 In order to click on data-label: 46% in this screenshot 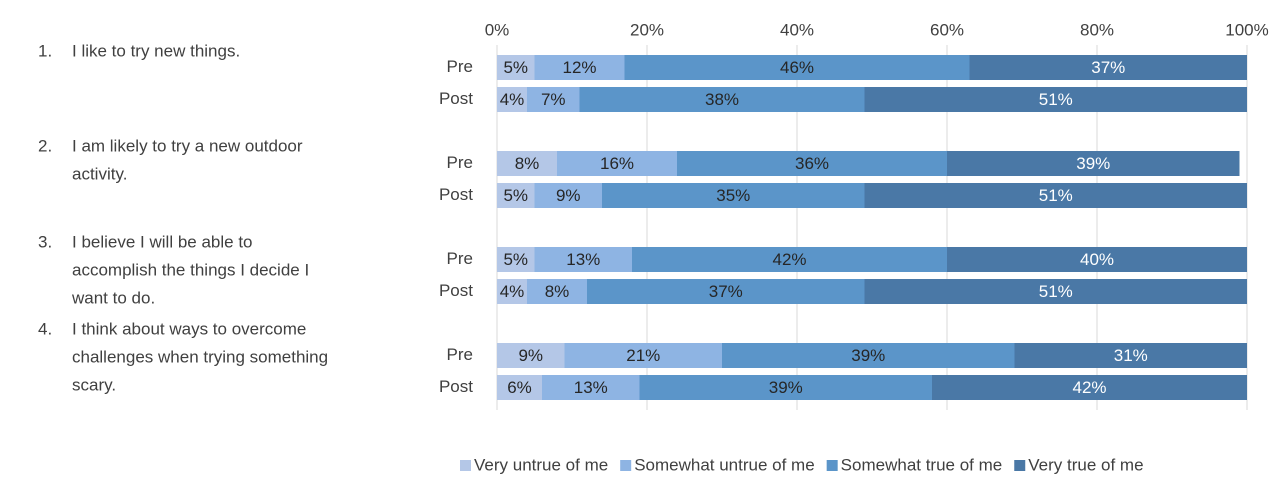, I will do `click(797, 67)`.